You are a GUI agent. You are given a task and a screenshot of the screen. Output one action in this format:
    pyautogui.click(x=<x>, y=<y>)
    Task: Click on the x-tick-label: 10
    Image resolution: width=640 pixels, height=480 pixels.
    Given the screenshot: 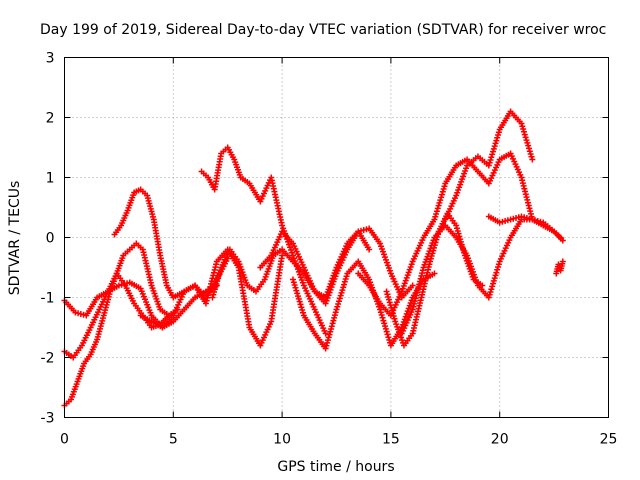 What is the action you would take?
    pyautogui.click(x=282, y=440)
    